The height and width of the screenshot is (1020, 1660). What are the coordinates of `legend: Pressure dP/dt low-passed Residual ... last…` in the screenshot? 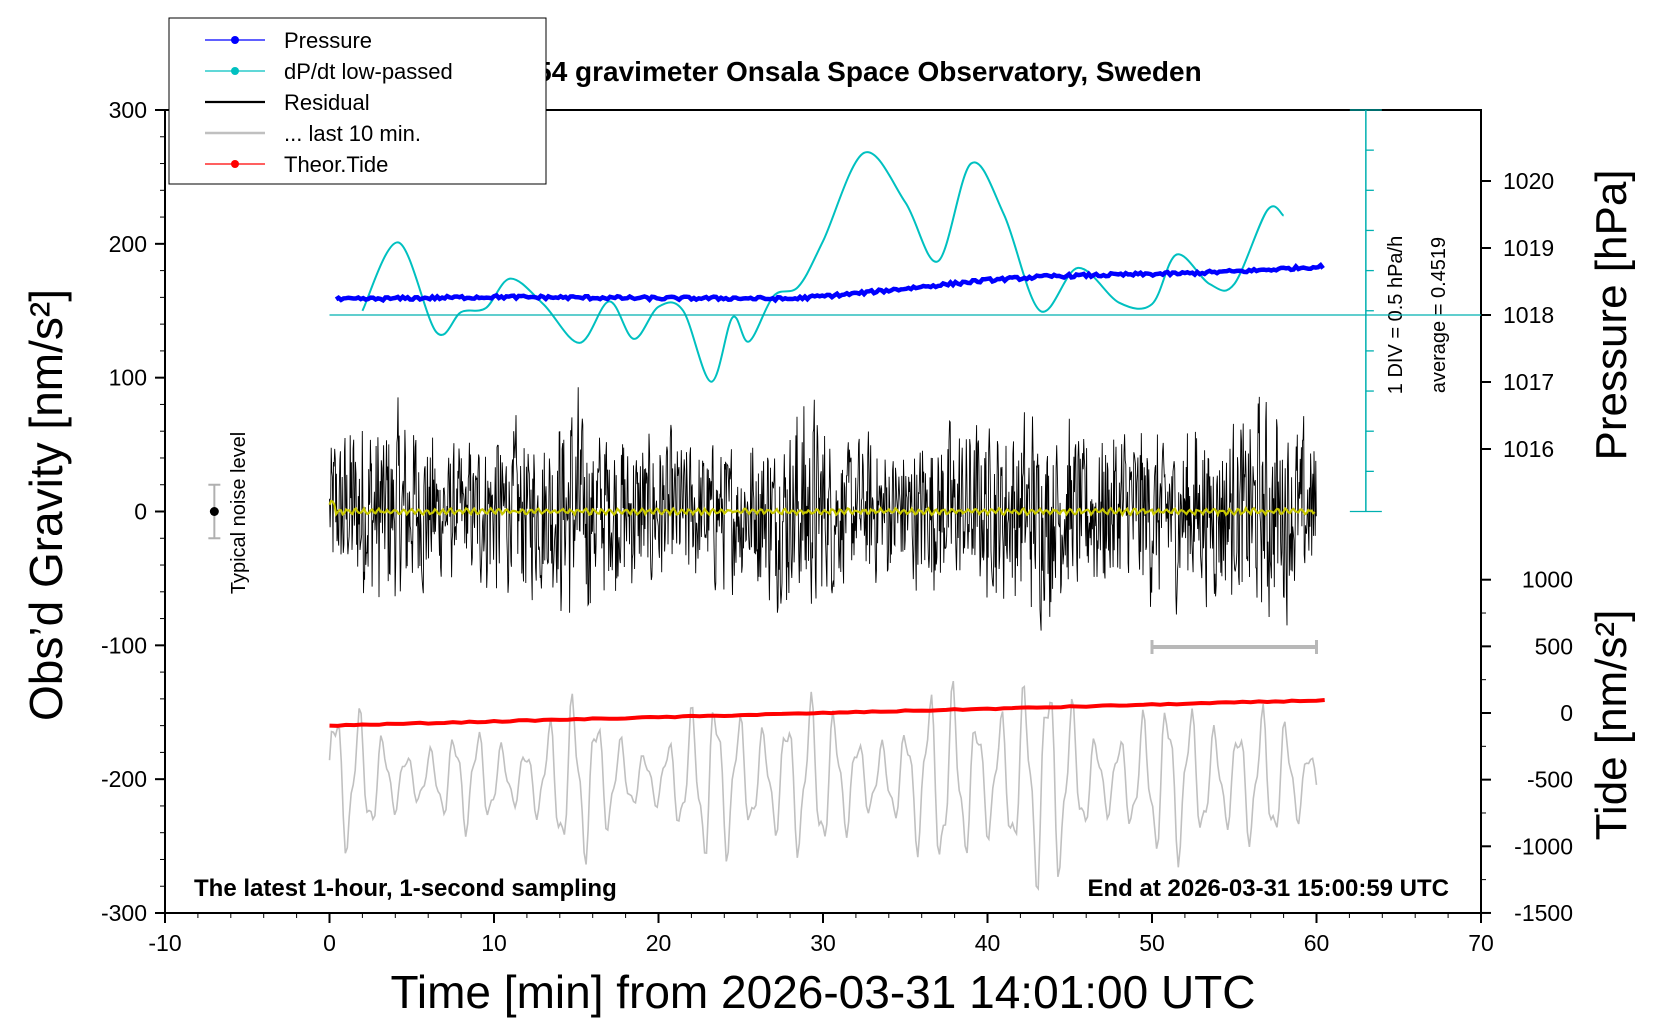 It's located at (357, 101).